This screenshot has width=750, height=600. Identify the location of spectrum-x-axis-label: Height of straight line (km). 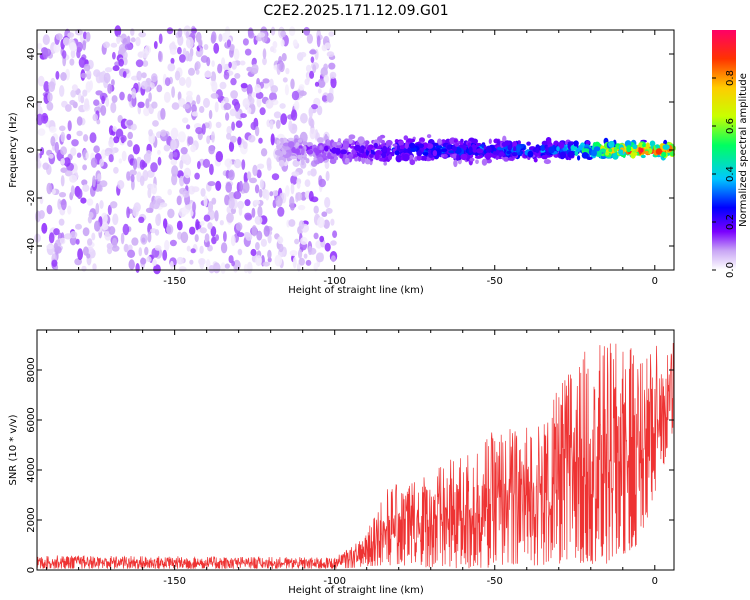
(356, 290).